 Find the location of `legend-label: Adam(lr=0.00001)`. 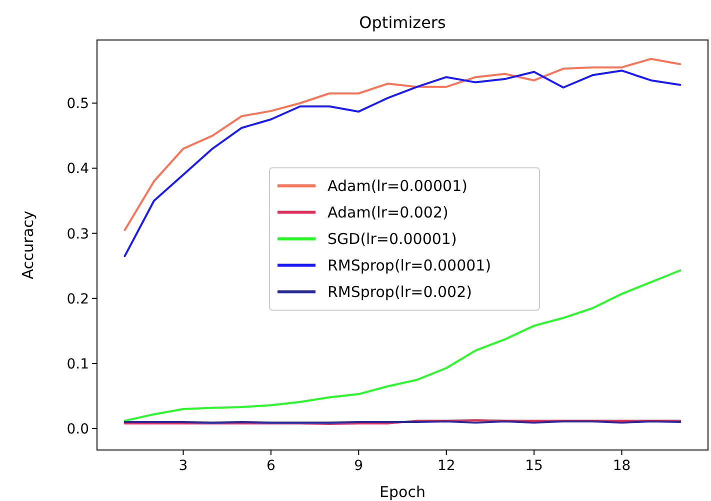

legend-label: Adam(lr=0.00001) is located at coordinates (398, 185).